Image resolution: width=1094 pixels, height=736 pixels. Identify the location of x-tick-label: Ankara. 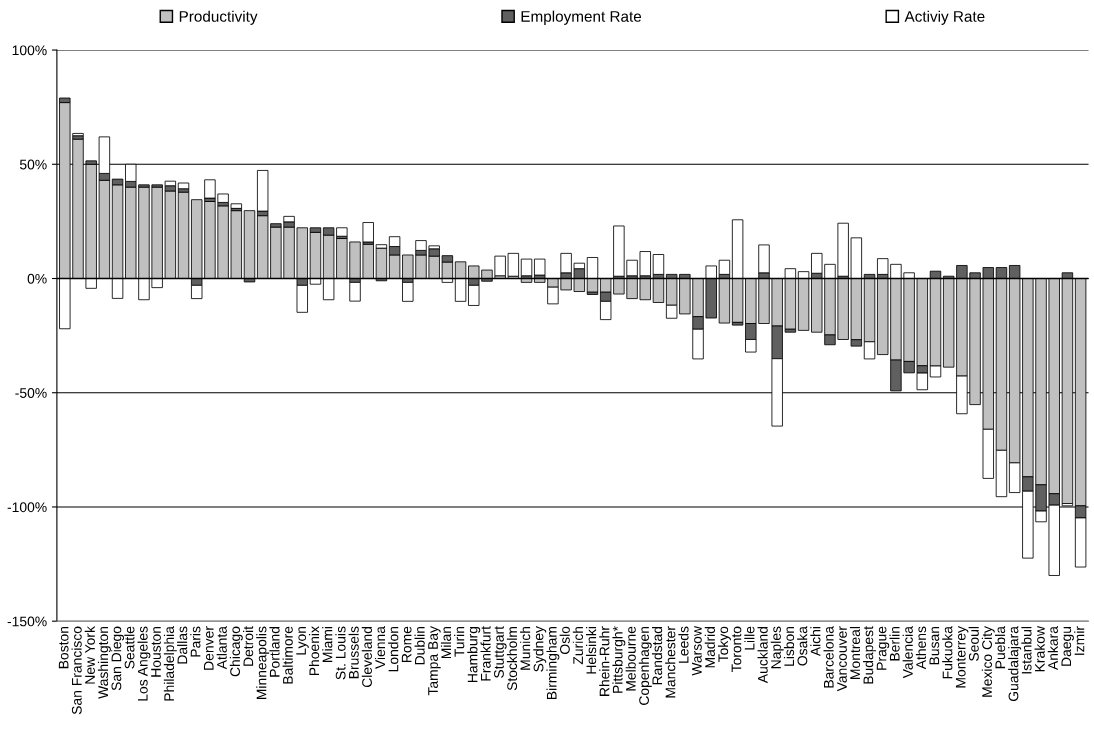
(1052, 648).